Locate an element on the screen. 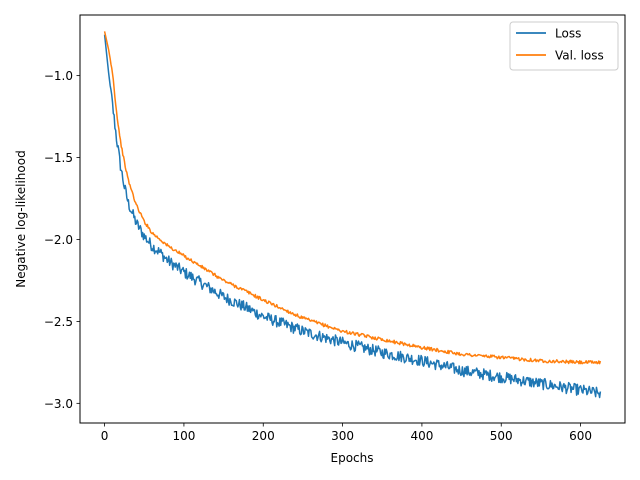 Image resolution: width=640 pixels, height=480 pixels. x-tick-label: 300 is located at coordinates (342, 436).